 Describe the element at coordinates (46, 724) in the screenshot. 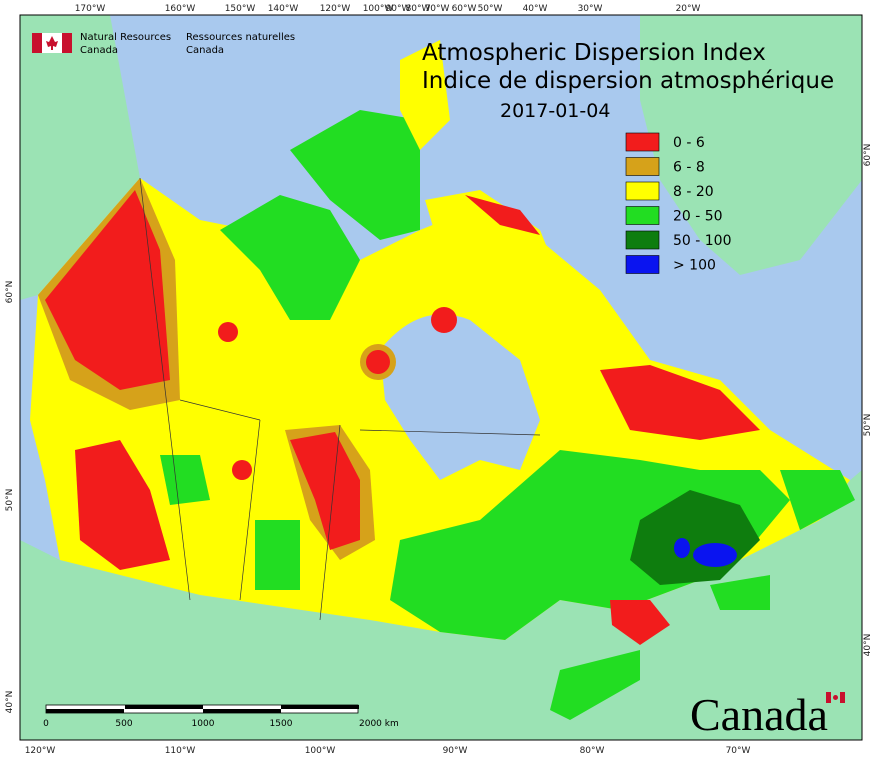

I see `scale-label: 0` at that location.